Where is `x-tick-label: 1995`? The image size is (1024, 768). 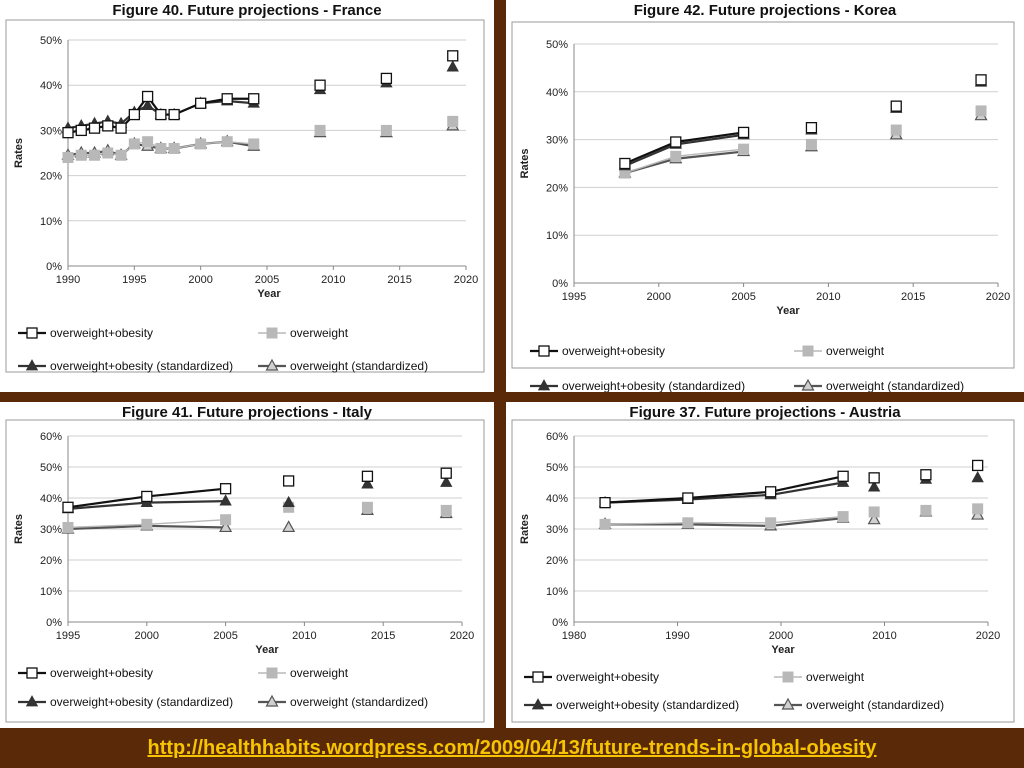 x-tick-label: 1995 is located at coordinates (134, 280).